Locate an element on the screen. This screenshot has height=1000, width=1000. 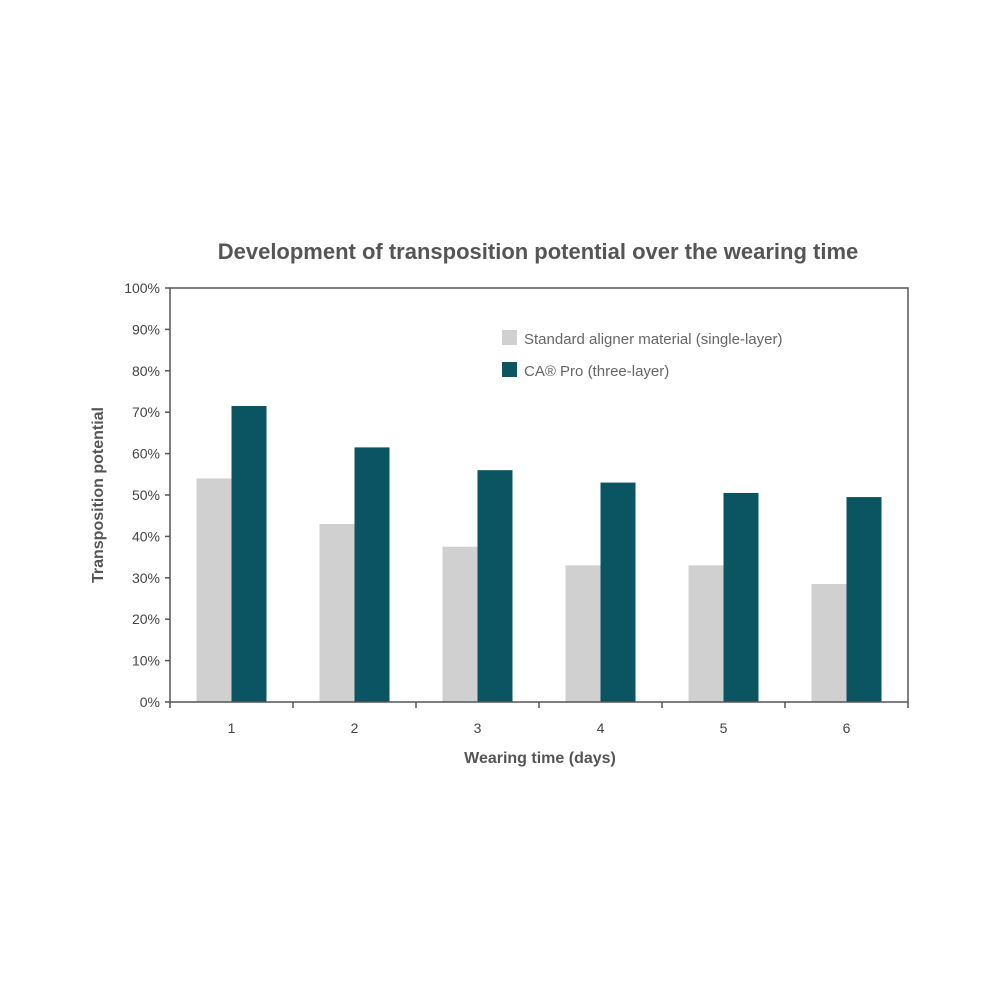
y-tick-label: 30% is located at coordinates (146, 578).